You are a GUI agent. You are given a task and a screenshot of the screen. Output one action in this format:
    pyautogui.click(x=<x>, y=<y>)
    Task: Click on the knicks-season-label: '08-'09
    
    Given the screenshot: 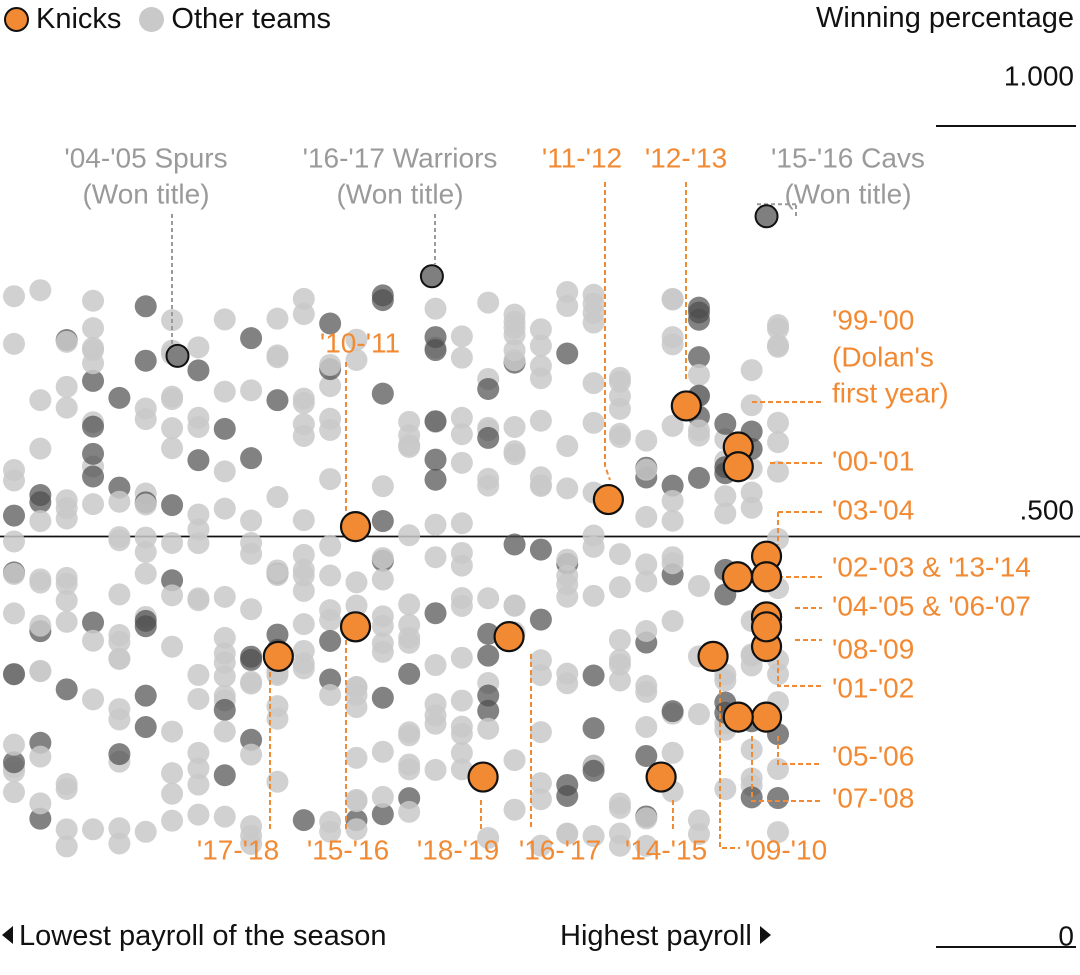 What is the action you would take?
    pyautogui.click(x=873, y=648)
    